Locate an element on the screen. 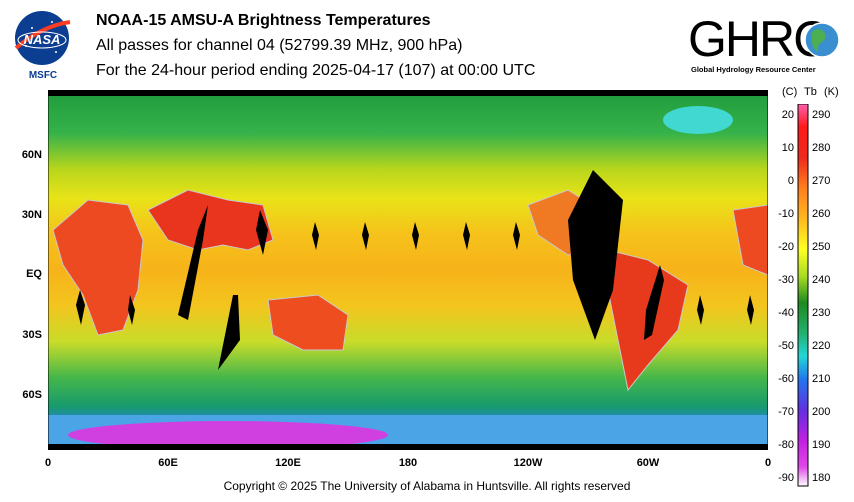  colorbar-celsius-tick: 10 is located at coordinates (788, 148).